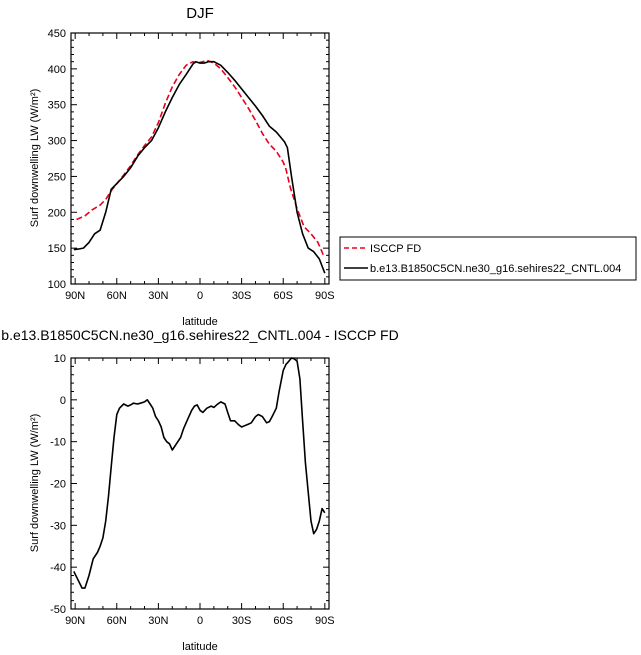  What do you see at coordinates (57, 70) in the screenshot?
I see `panel-top-ytick-label: 400` at bounding box center [57, 70].